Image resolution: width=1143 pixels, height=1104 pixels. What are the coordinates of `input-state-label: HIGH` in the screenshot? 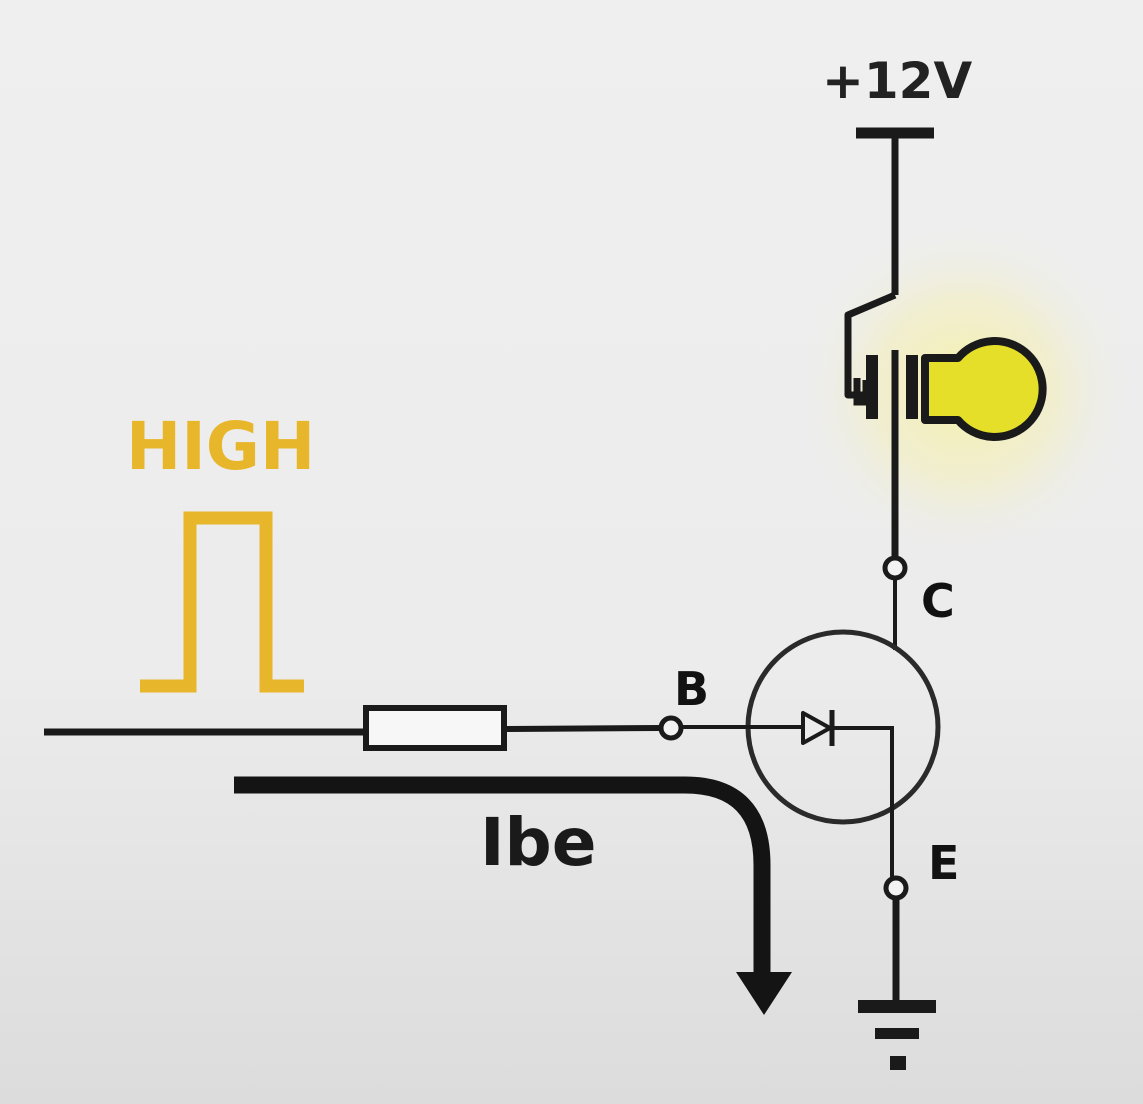 It's located at (221, 446).